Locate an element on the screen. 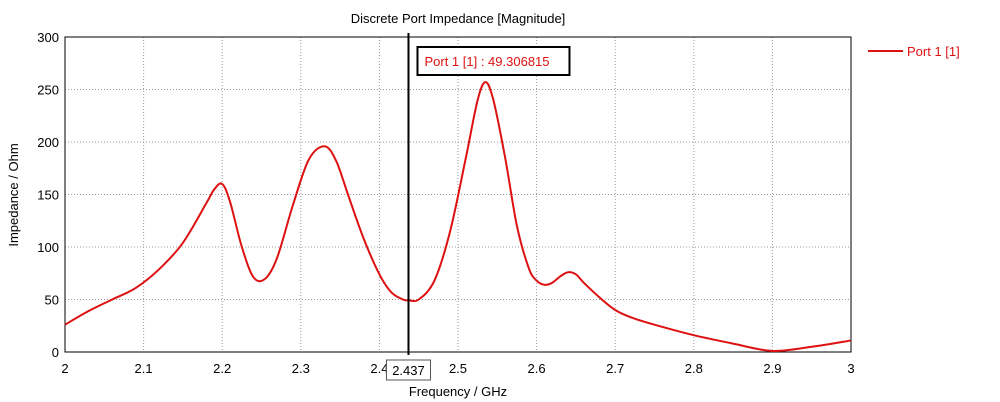  x-tick-label: 2.1 is located at coordinates (144, 368).